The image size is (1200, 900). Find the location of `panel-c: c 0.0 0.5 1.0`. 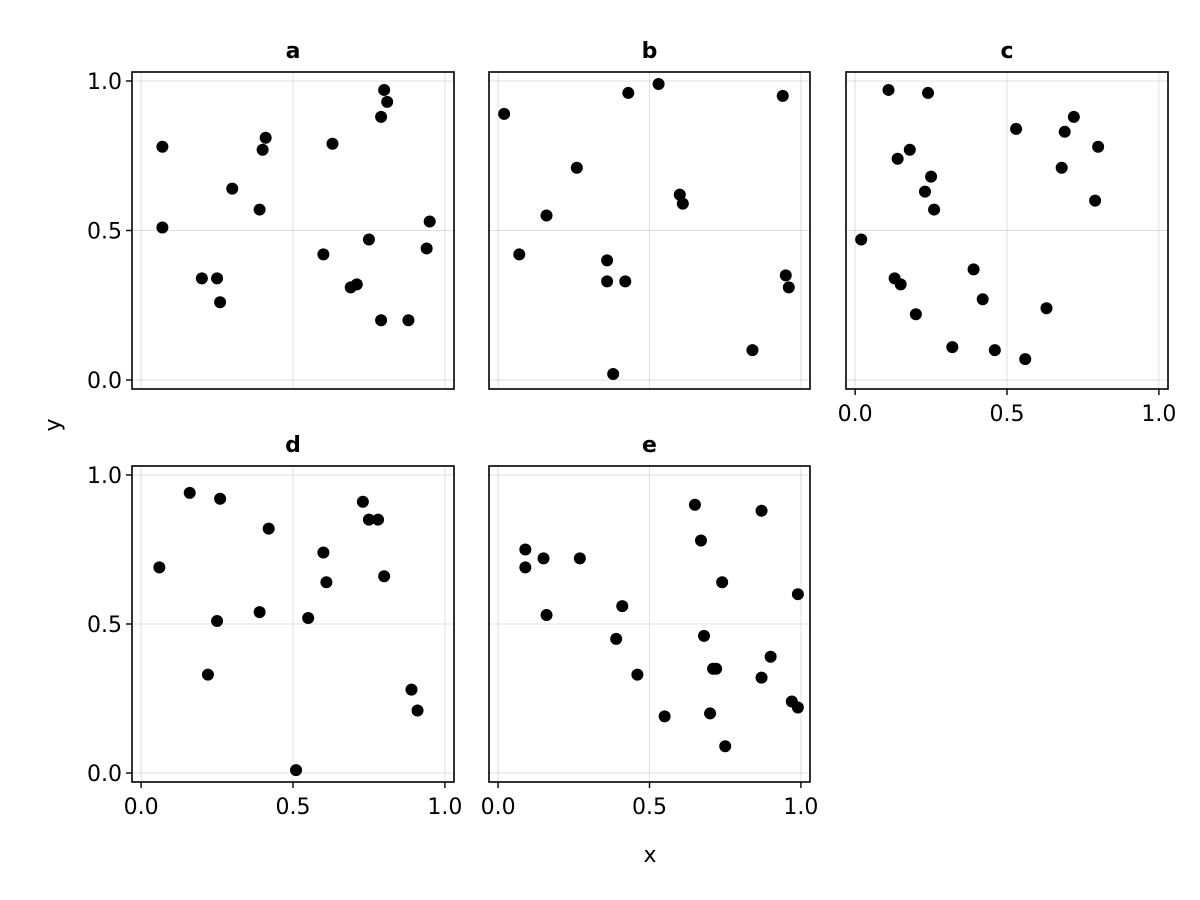

panel-c: c 0.0 0.5 1.0 is located at coordinates (1007, 233).